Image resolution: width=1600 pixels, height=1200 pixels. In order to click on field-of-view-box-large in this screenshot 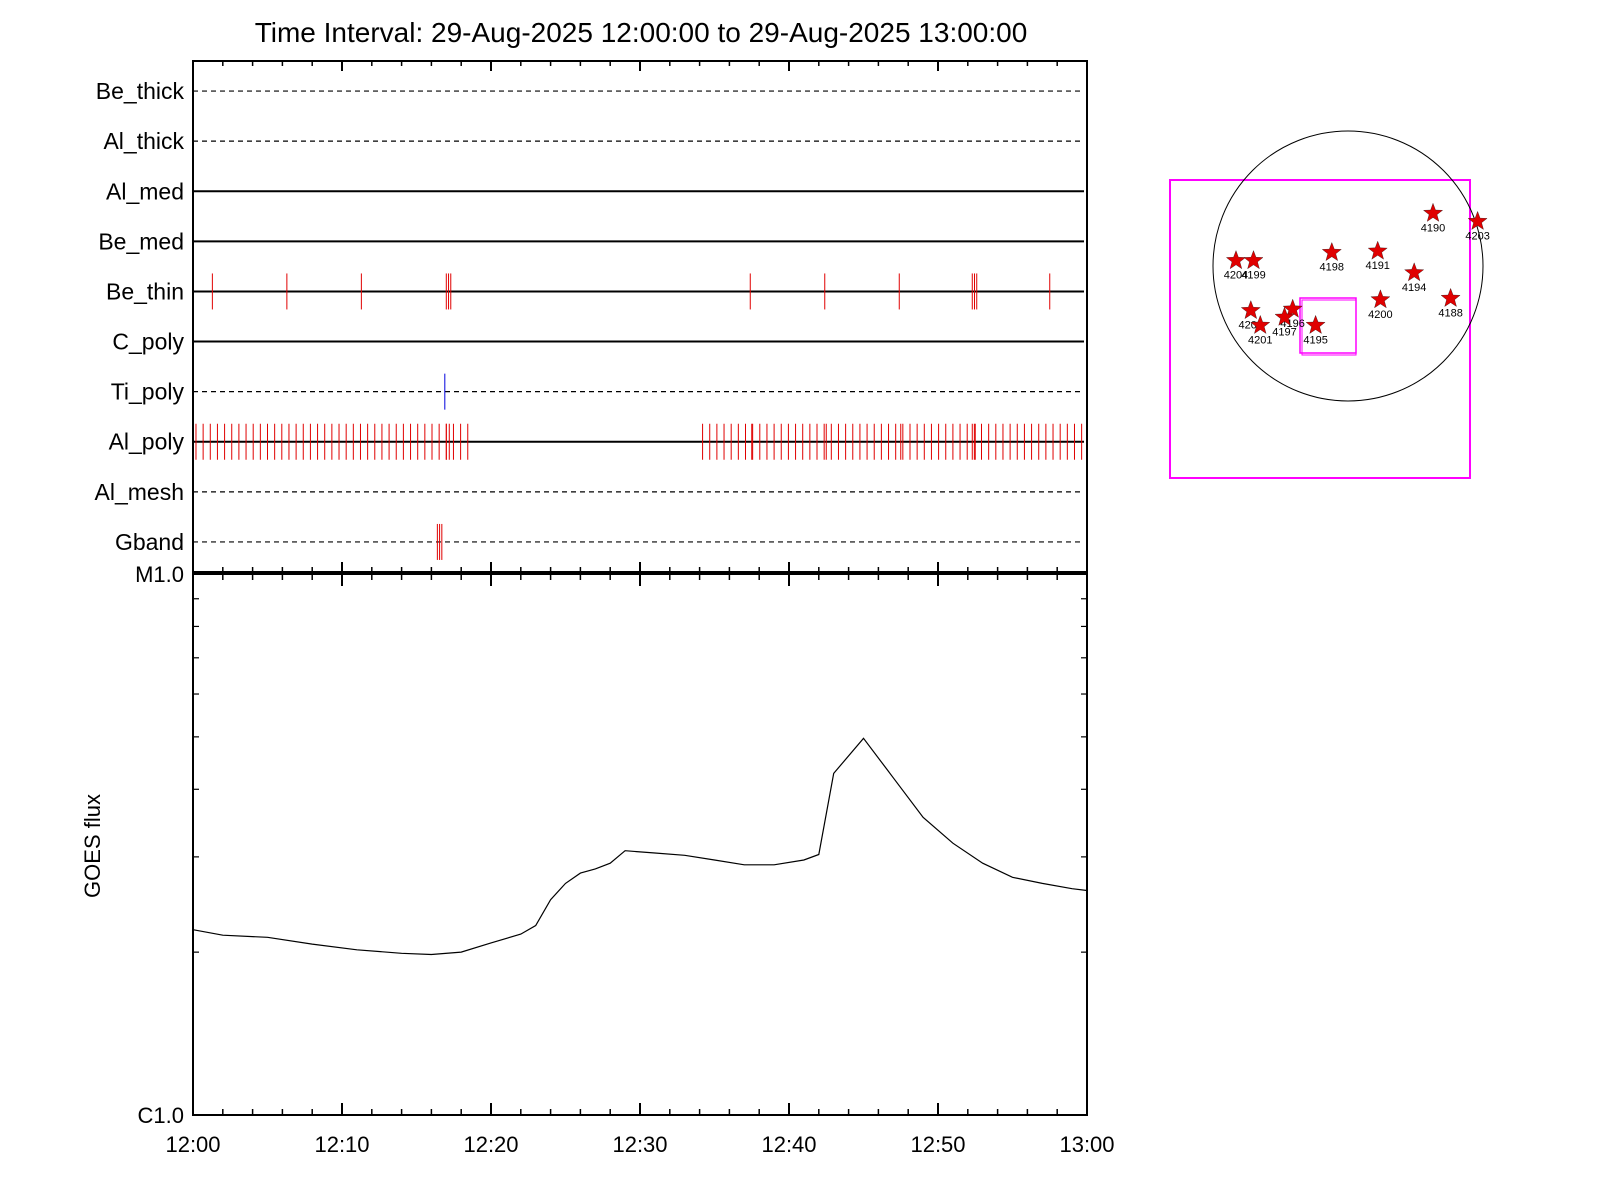, I will do `click(1320, 329)`.